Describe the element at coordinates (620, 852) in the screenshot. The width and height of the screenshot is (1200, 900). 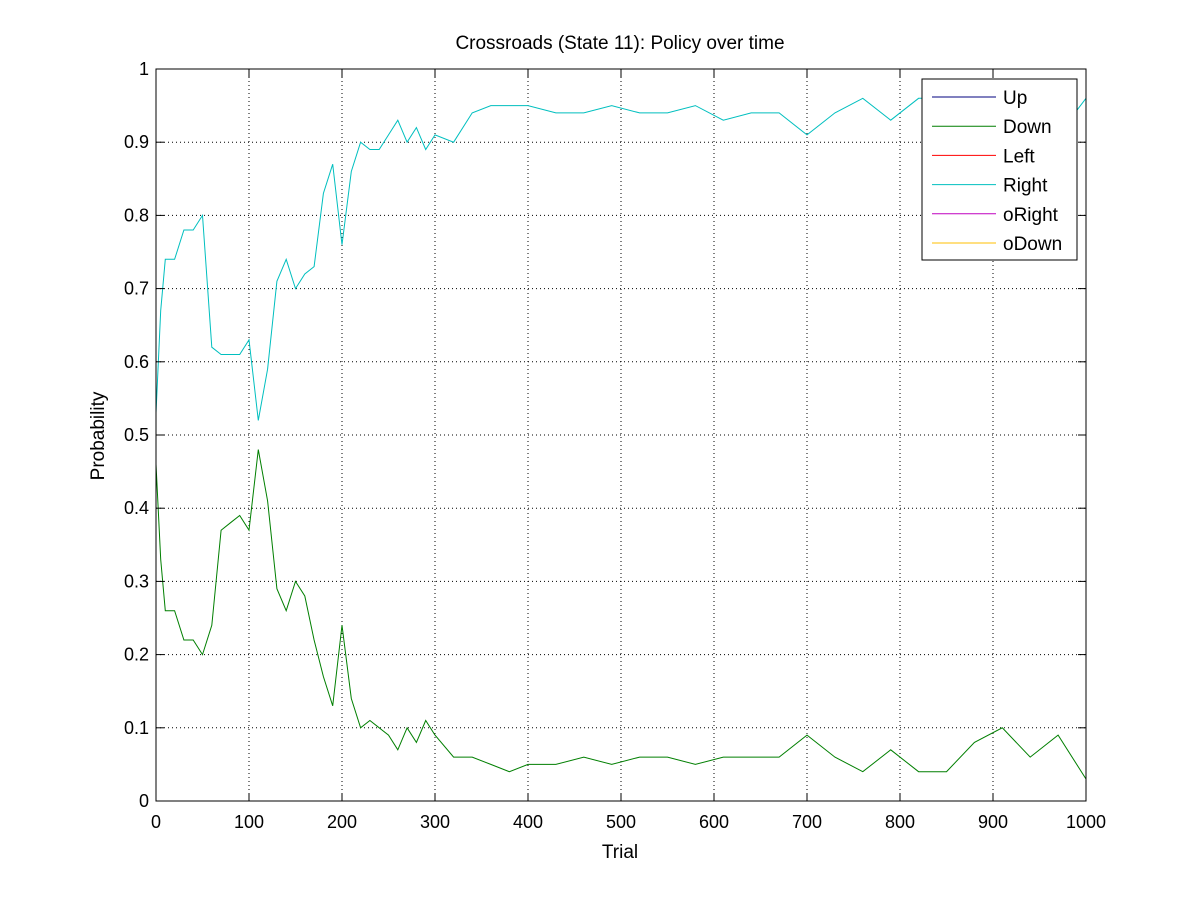
I see `x-axis-label: Trial` at that location.